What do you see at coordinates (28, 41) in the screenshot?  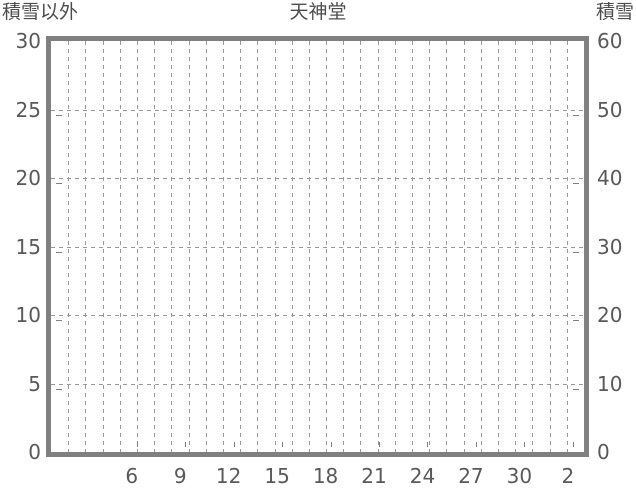 I see `left-axis-tick-label: 30` at bounding box center [28, 41].